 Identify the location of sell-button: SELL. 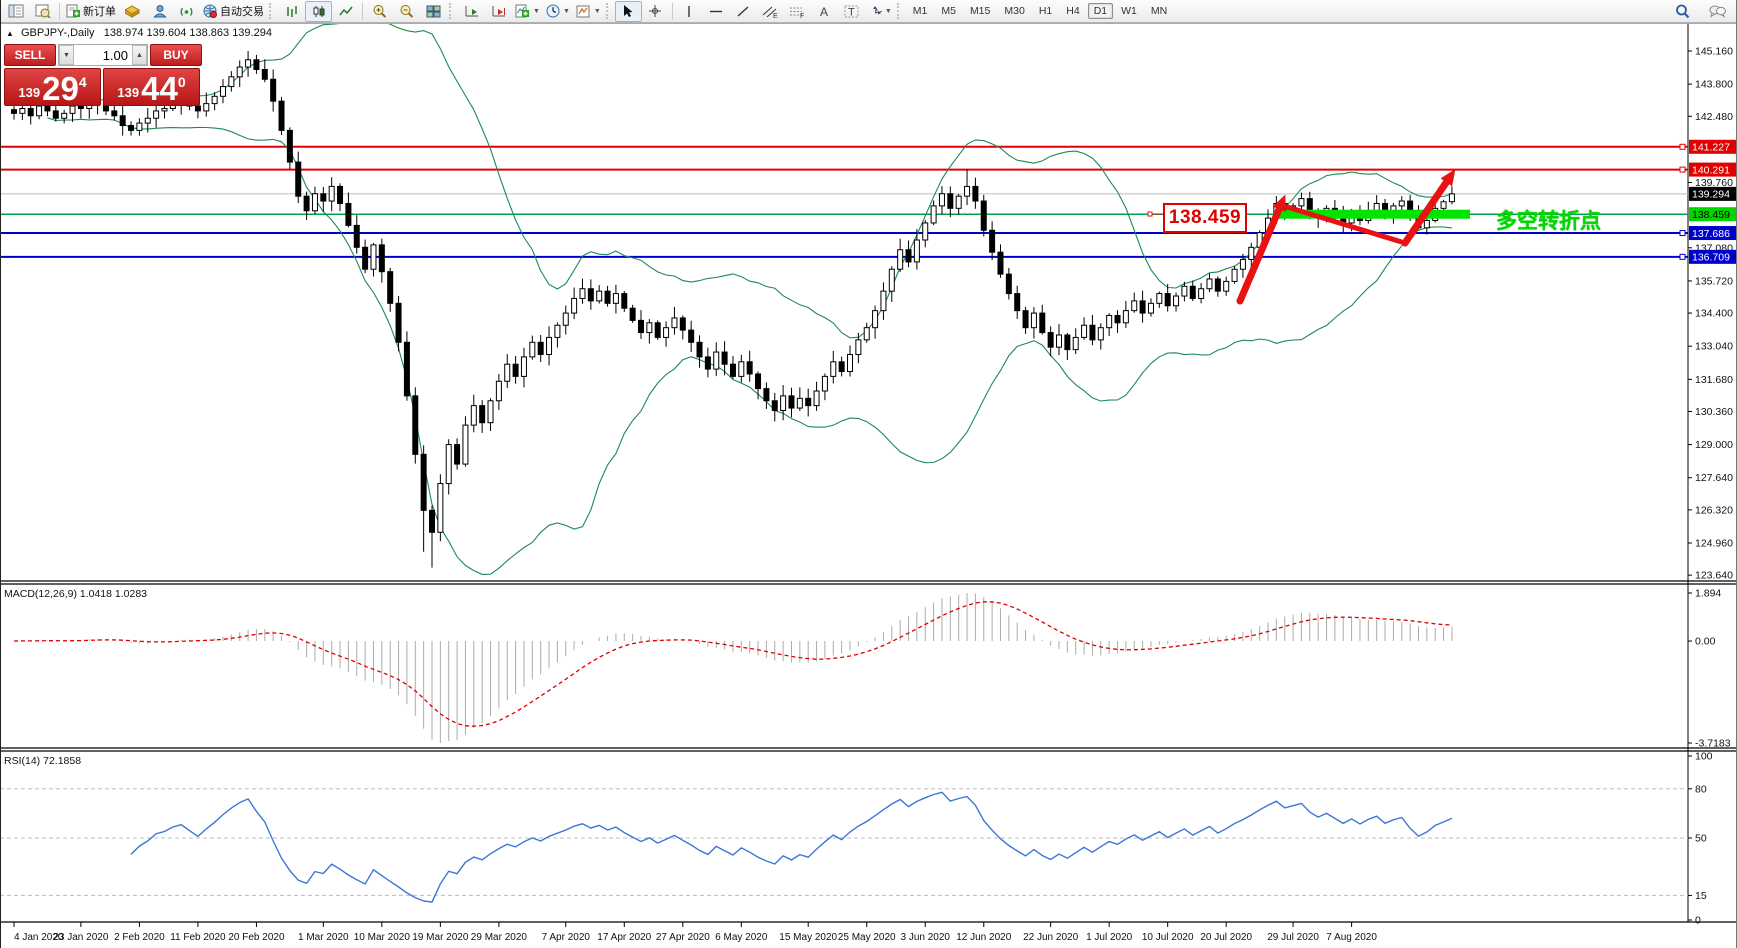
(30, 55).